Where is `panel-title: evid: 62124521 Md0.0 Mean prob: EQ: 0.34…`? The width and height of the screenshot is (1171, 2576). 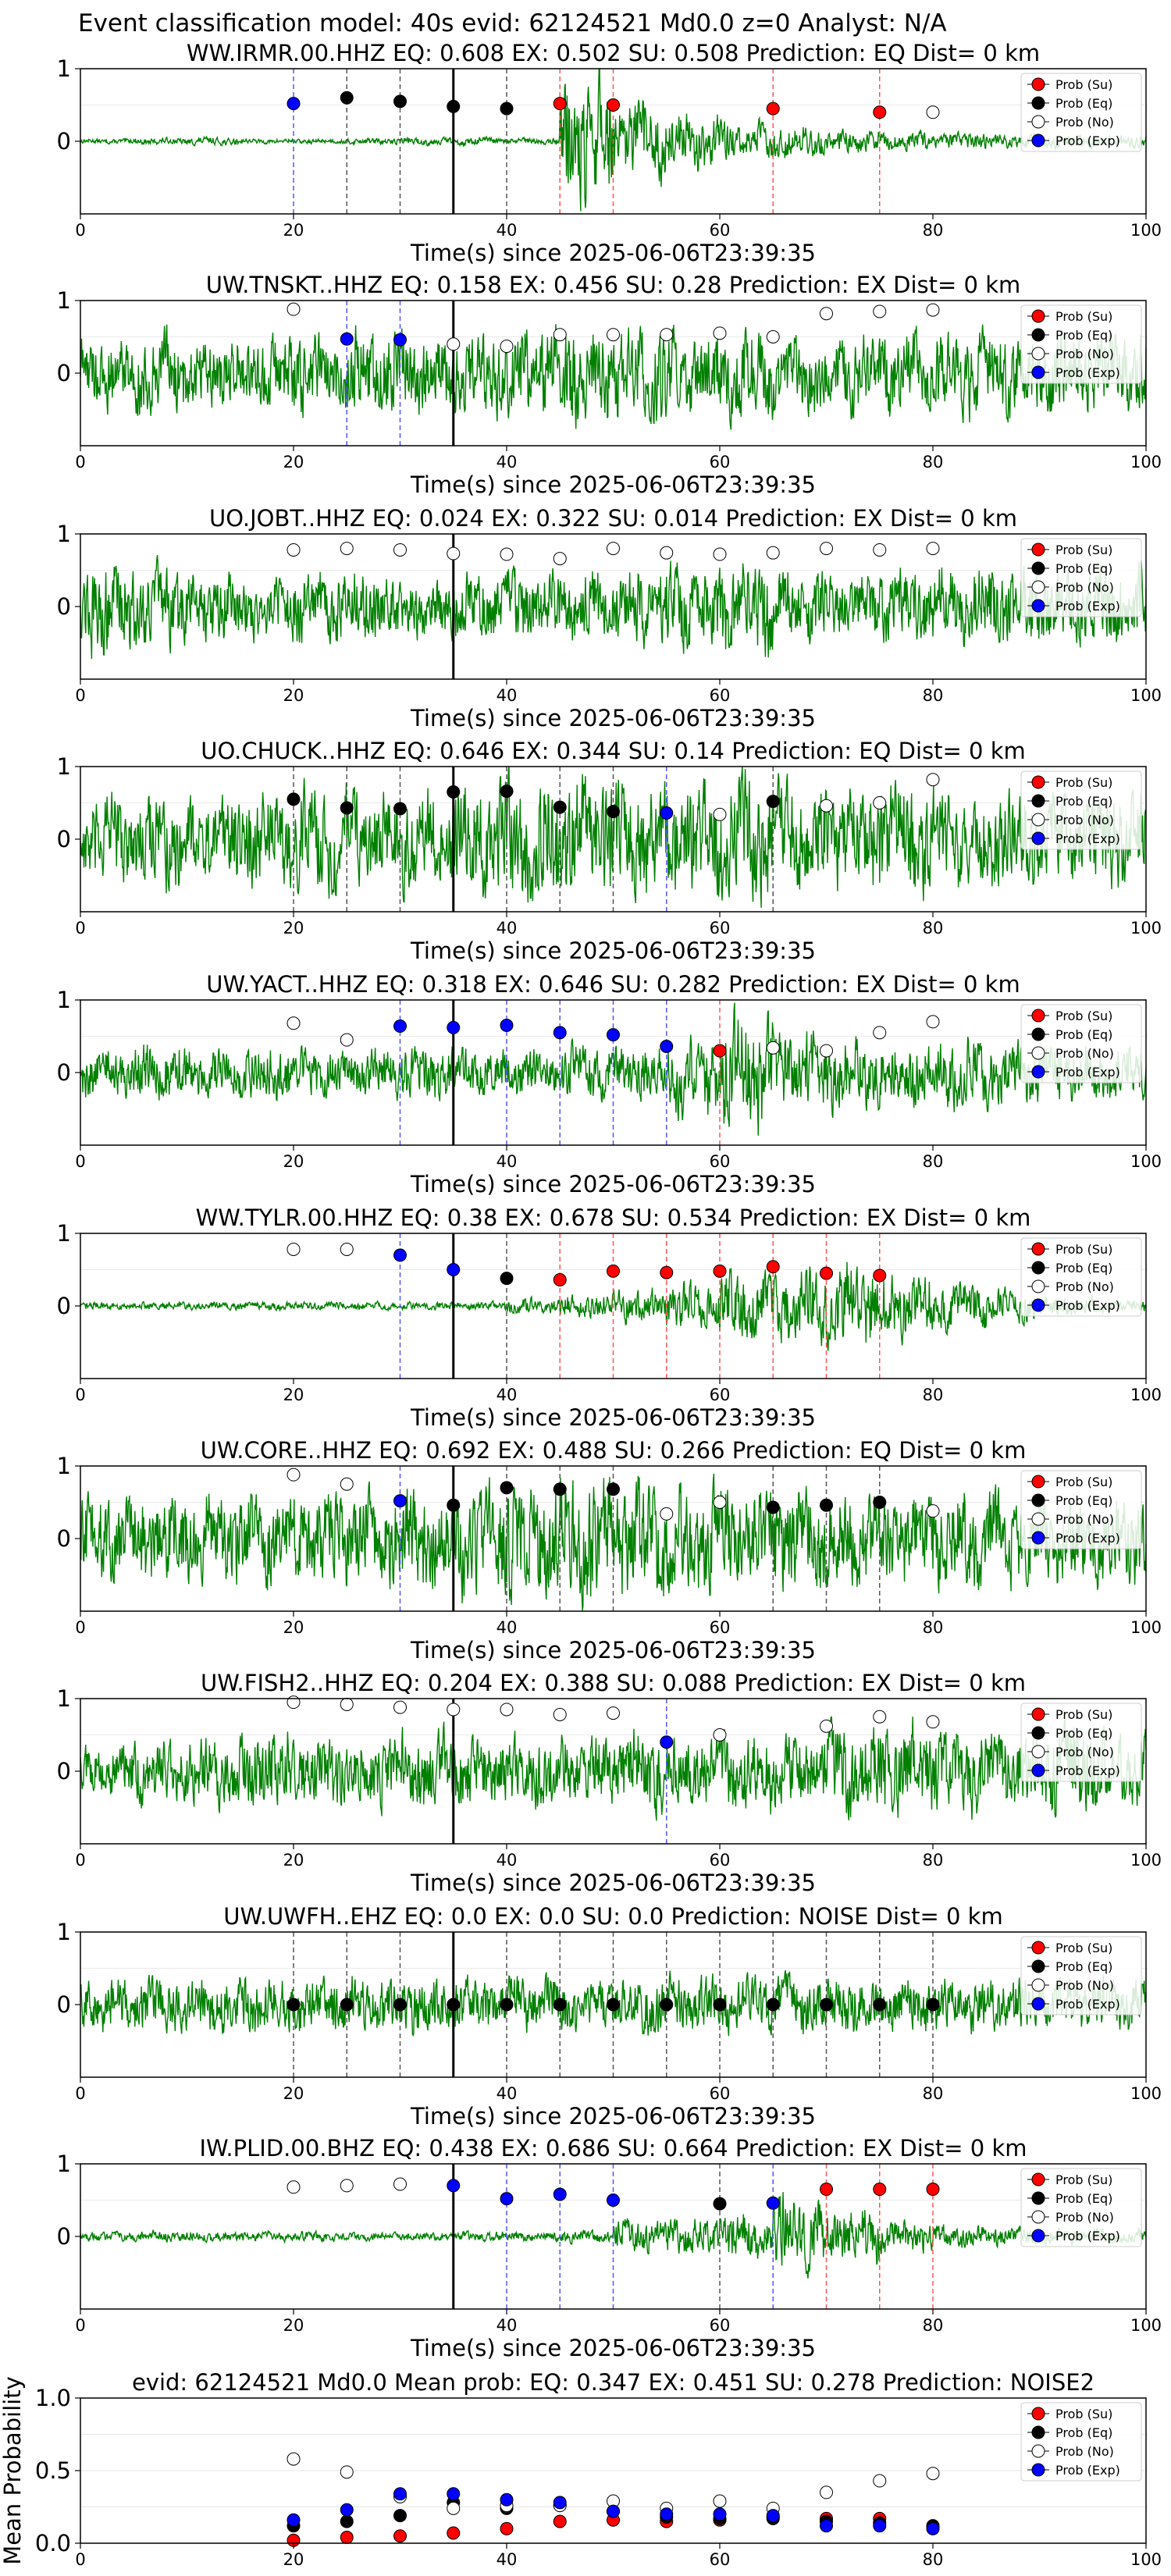
panel-title: evid: 62124521 Md0.0 Mean prob: EQ: 0.34… is located at coordinates (613, 2382).